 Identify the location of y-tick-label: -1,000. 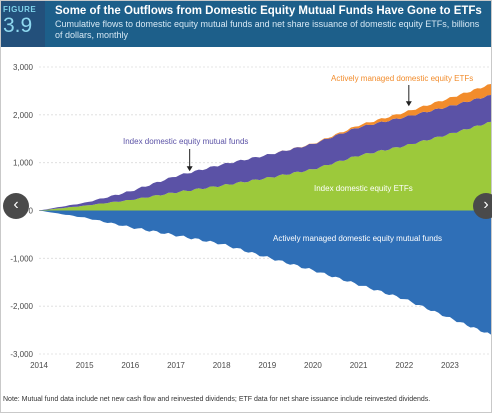
(21, 258).